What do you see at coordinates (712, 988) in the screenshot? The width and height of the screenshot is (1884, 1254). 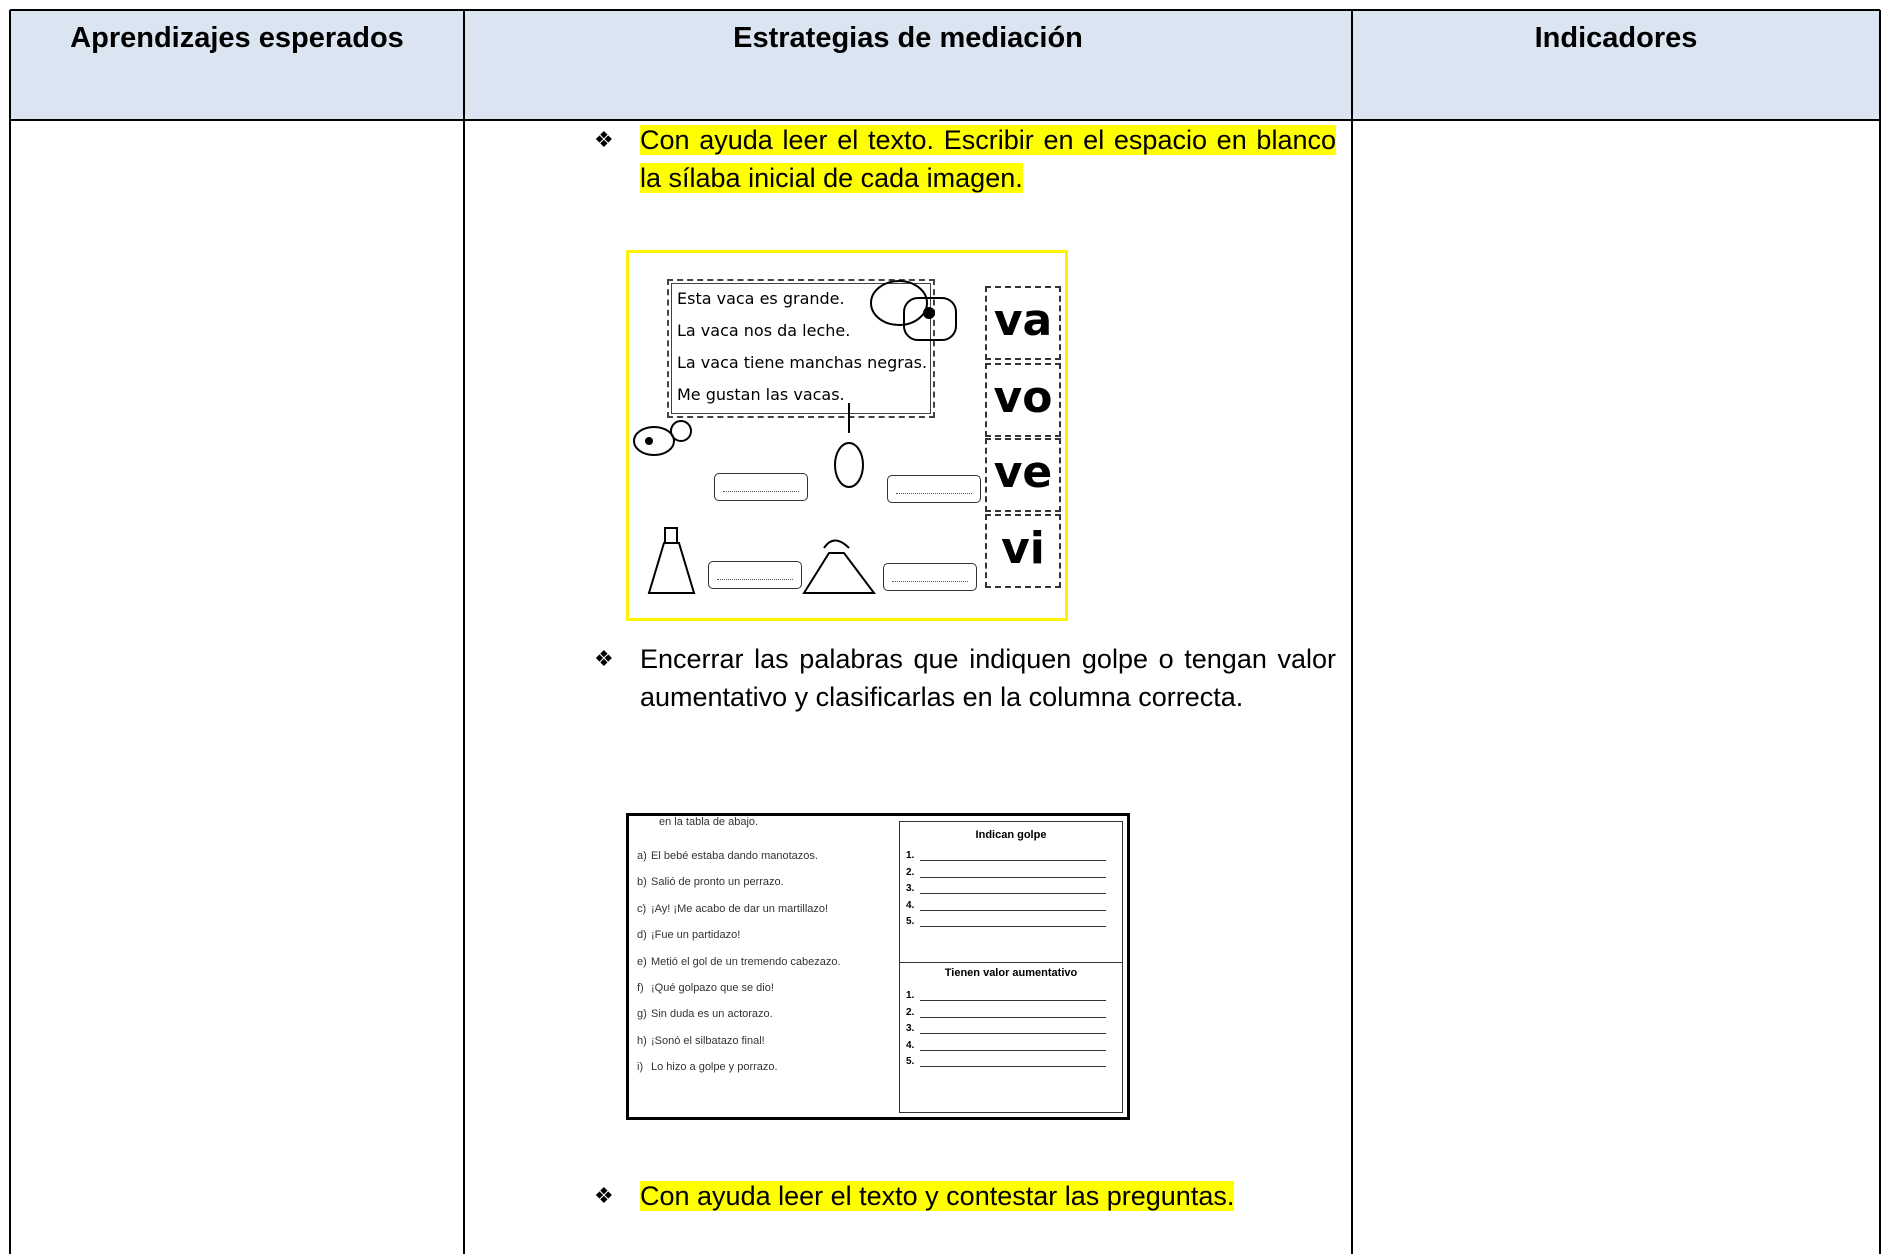 I see `item-text: ¡Qué golpazo que se dio!` at bounding box center [712, 988].